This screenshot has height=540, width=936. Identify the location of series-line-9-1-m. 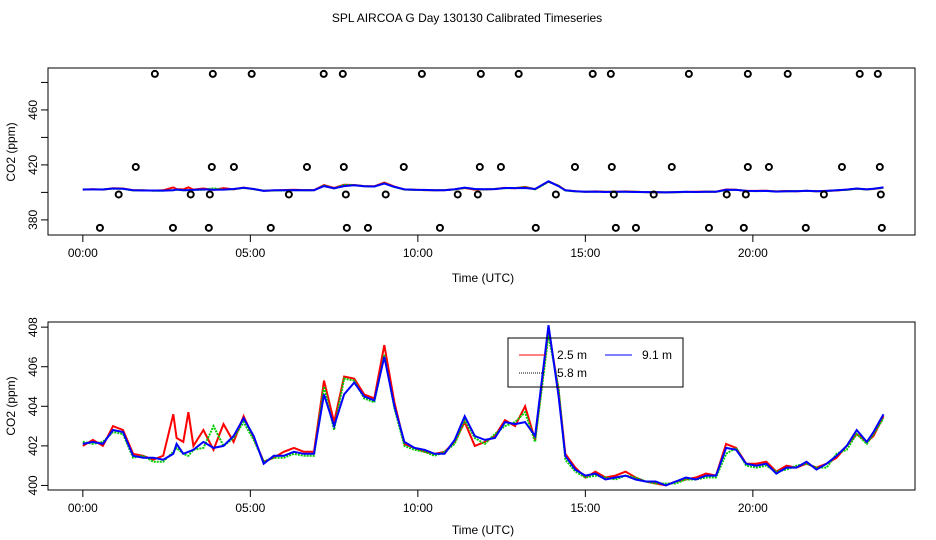
(483, 187).